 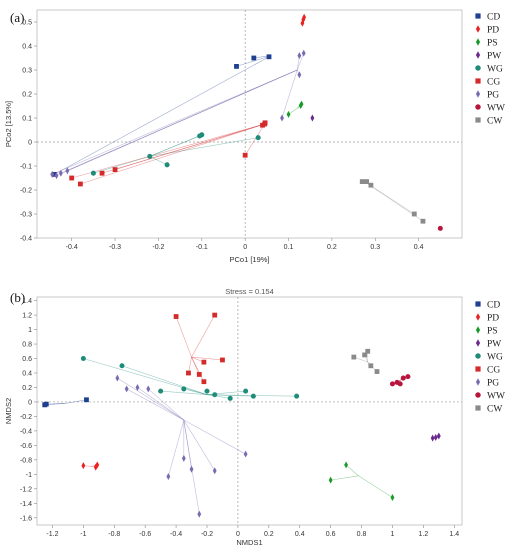 What do you see at coordinates (83, 534) in the screenshot?
I see `x-tick-label: -1` at bounding box center [83, 534].